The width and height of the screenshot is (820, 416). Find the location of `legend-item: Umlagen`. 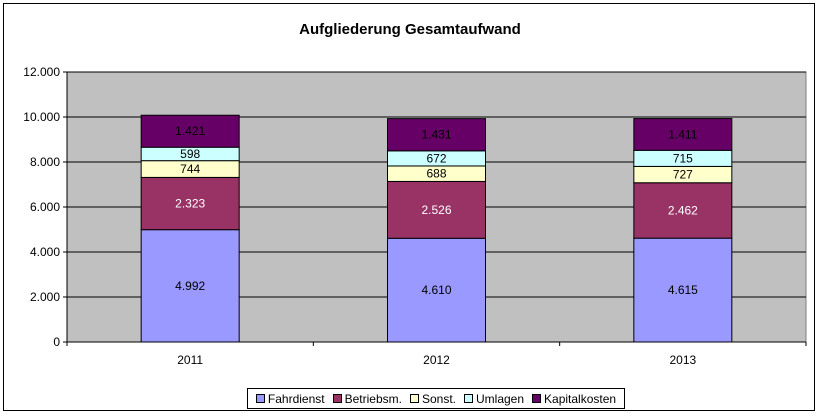

legend-item: Umlagen is located at coordinates (494, 399).